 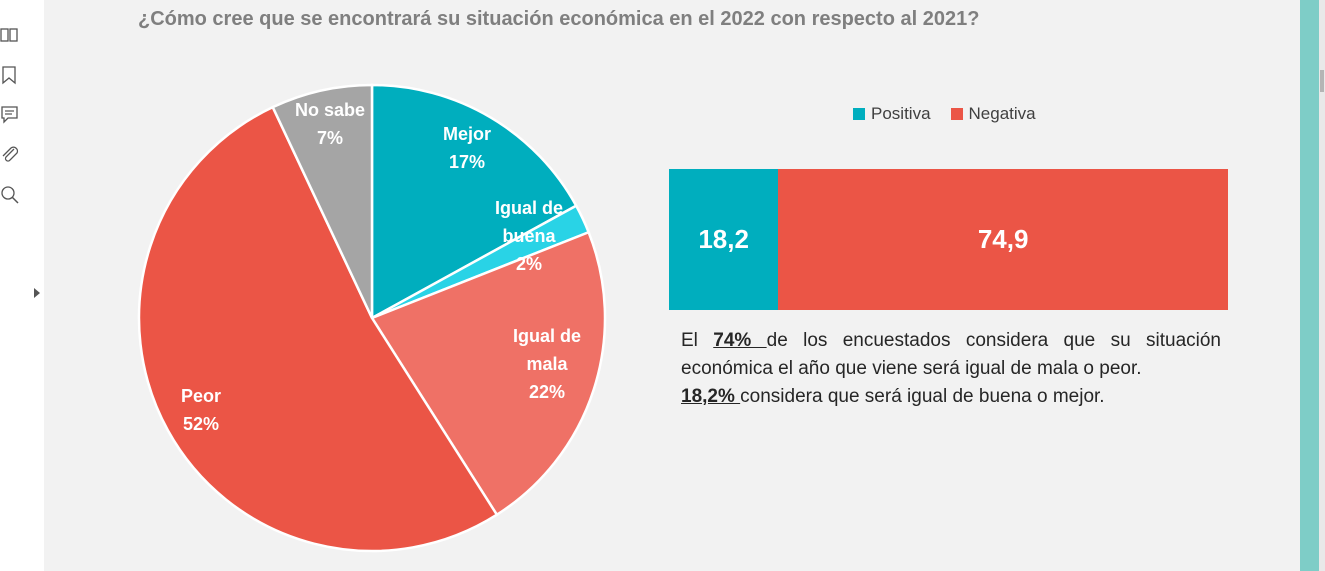 What do you see at coordinates (1309, 285) in the screenshot?
I see `adjacent-slide-edge` at bounding box center [1309, 285].